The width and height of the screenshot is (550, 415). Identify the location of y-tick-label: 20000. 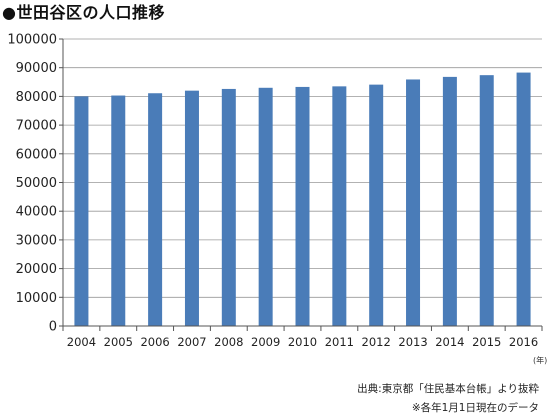
(36, 269).